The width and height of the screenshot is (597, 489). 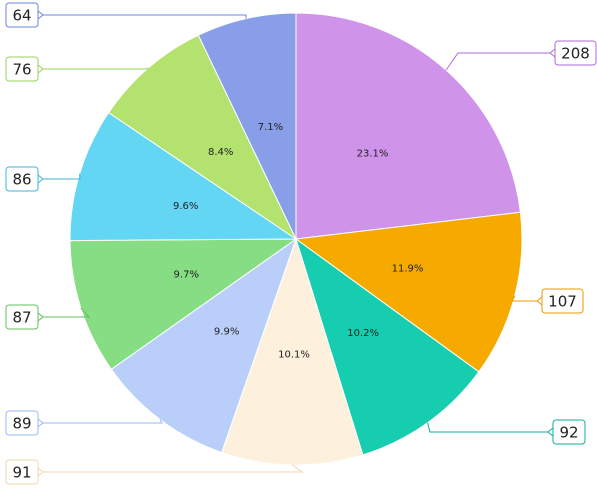 What do you see at coordinates (568, 433) in the screenshot?
I see `value-label: 92` at bounding box center [568, 433].